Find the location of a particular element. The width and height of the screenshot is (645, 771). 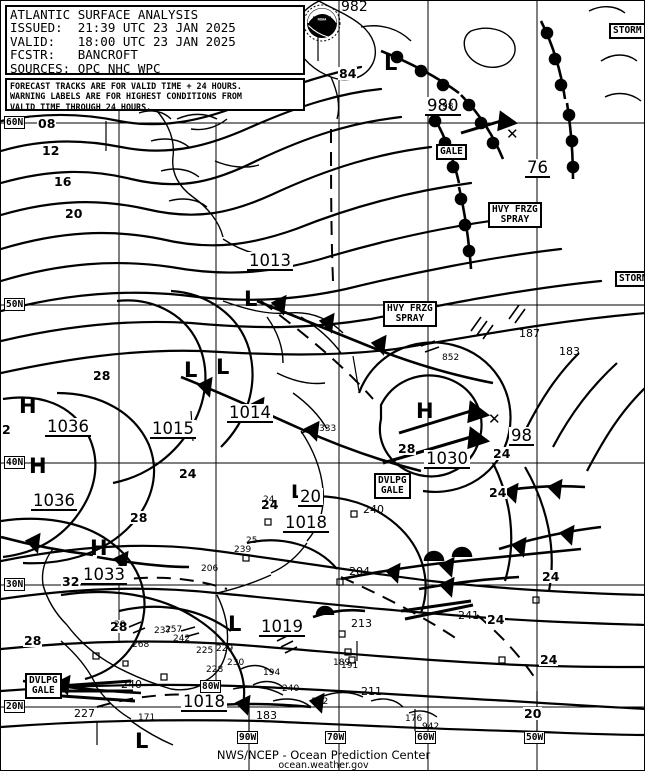

isobar-label-2-edge: 2 is located at coordinates (6, 429).